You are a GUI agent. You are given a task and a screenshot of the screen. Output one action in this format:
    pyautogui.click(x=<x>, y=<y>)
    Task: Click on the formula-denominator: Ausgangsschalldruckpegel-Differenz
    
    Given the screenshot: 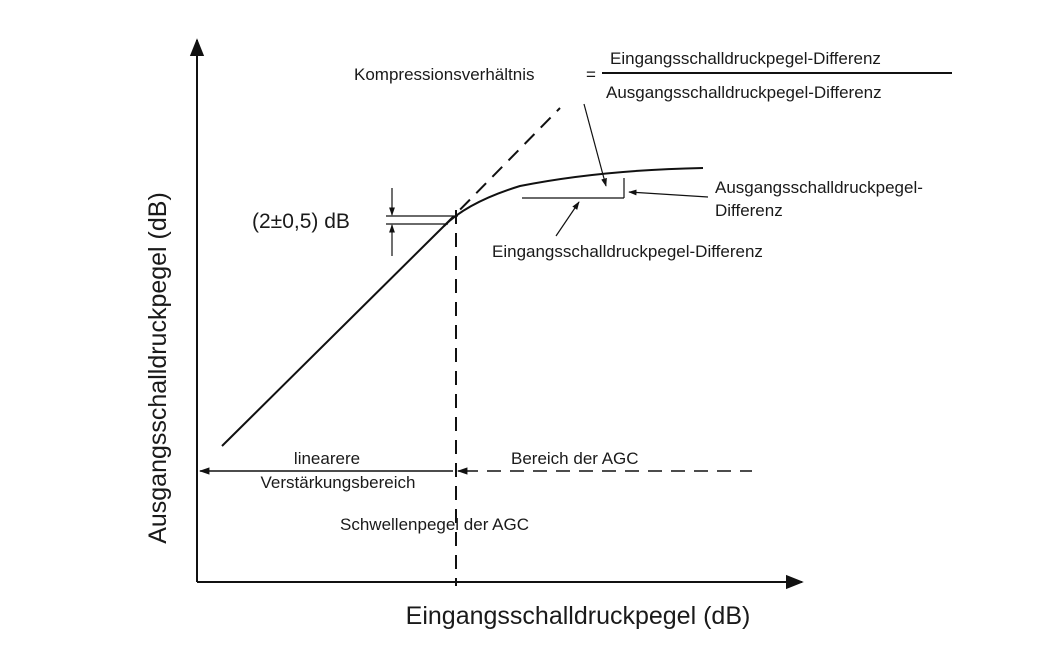 What is the action you would take?
    pyautogui.click(x=744, y=92)
    